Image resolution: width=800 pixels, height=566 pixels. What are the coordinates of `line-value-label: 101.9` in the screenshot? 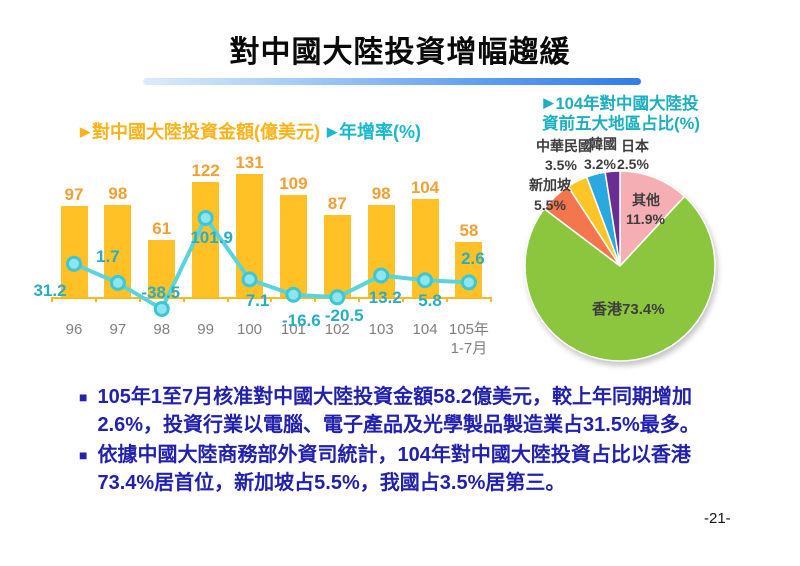 It's located at (211, 237).